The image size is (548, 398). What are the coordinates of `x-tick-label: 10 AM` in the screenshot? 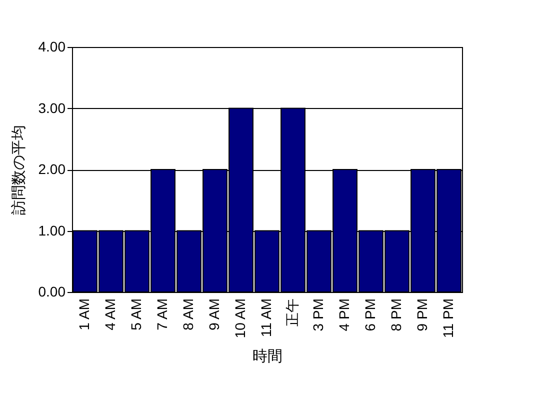 It's located at (240, 318).